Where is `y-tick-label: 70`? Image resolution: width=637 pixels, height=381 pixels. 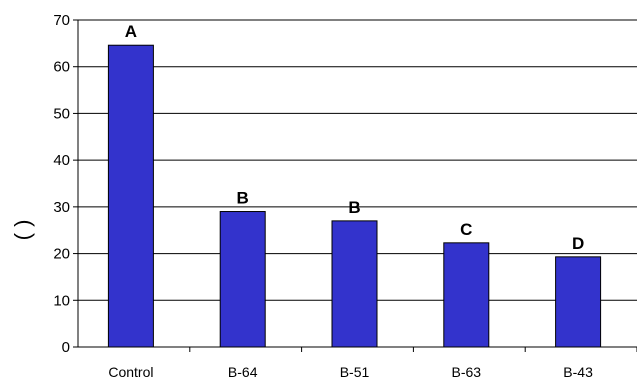 y-tick-label: 70 is located at coordinates (61, 20).